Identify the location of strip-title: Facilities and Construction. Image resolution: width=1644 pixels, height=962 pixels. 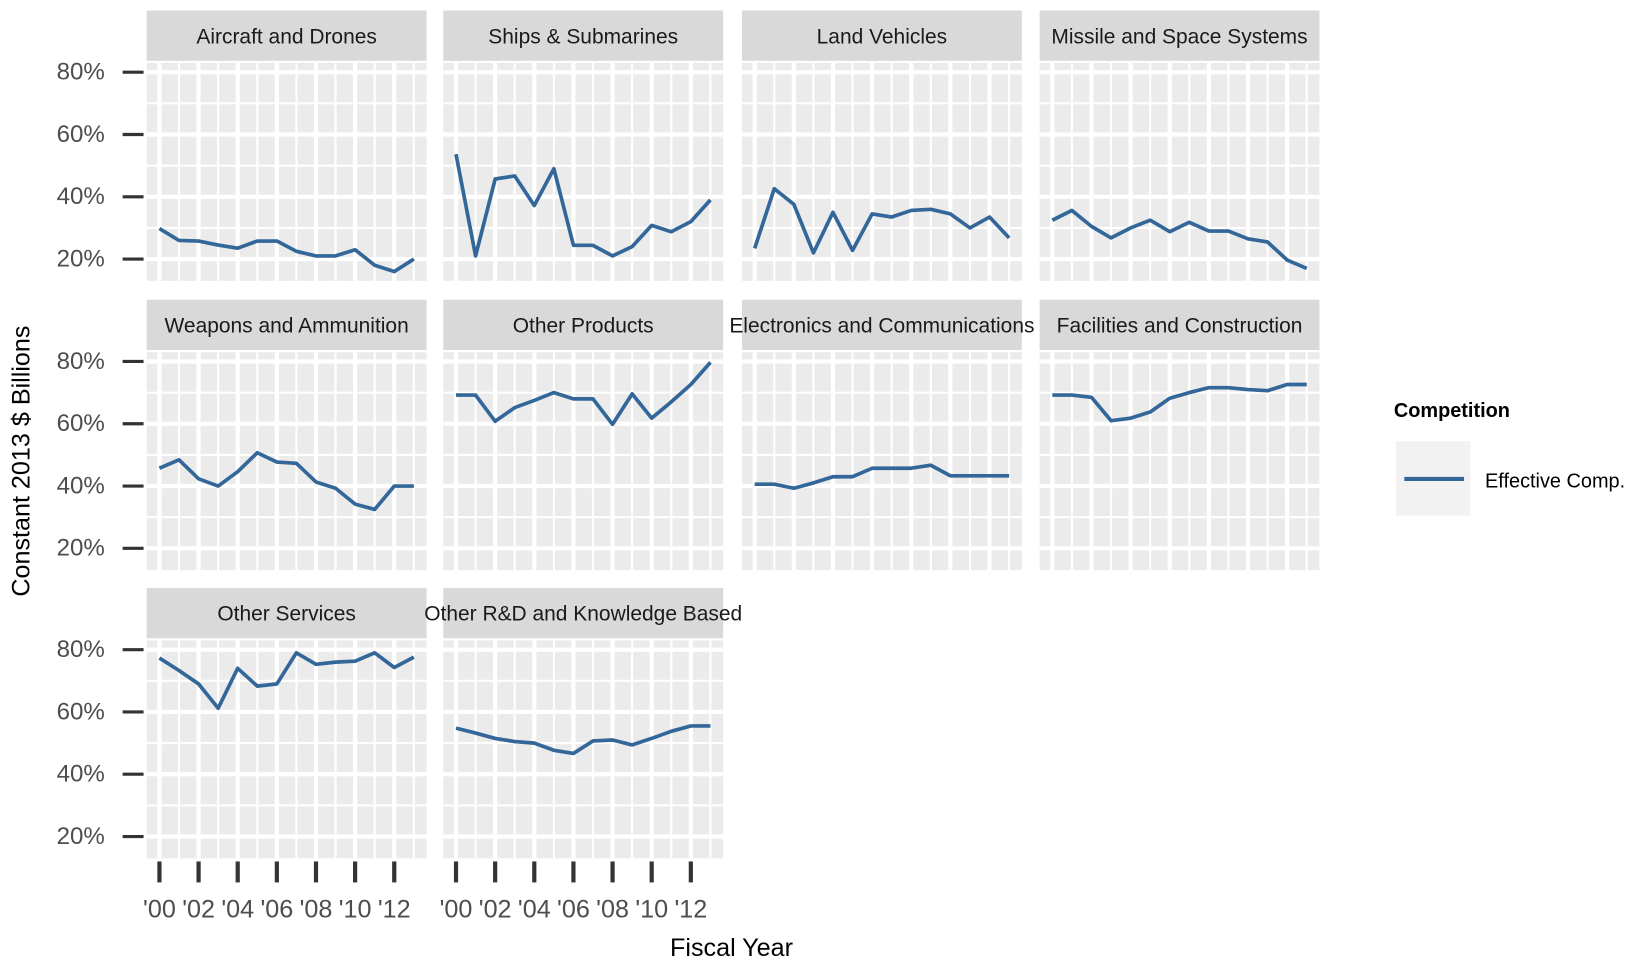
(1180, 326).